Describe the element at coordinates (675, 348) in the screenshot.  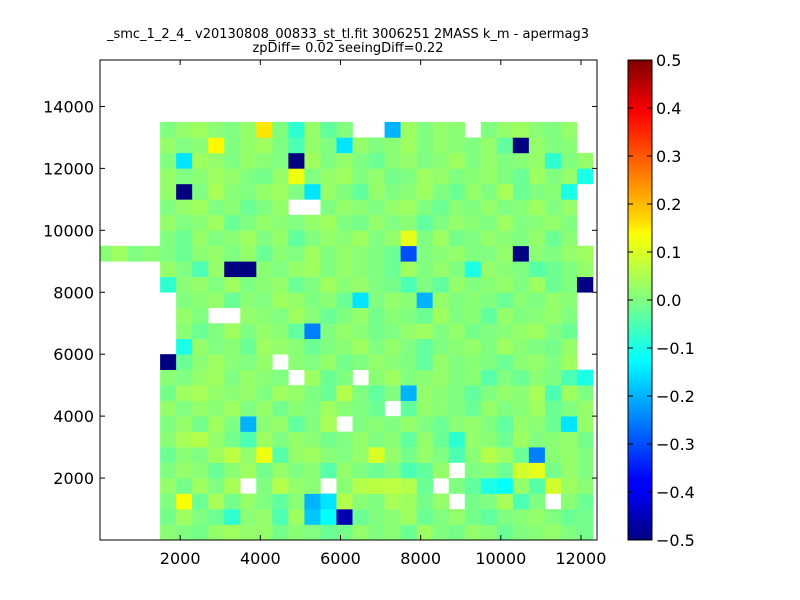
I see `colorbar-tick-label: −0.1` at that location.